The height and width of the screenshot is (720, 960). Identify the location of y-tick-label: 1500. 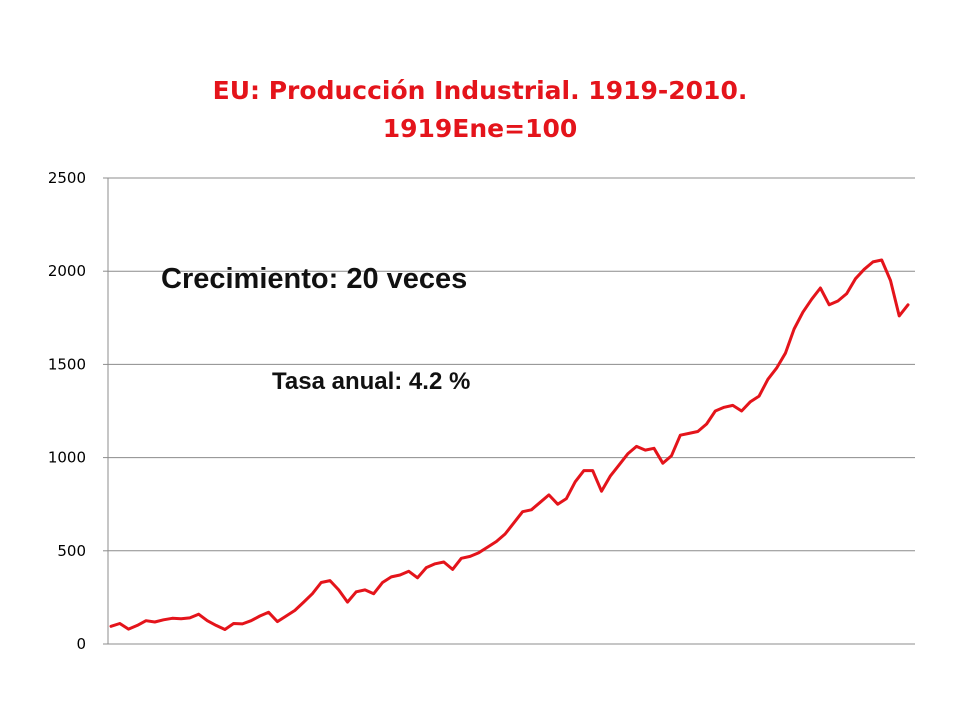
(67, 364).